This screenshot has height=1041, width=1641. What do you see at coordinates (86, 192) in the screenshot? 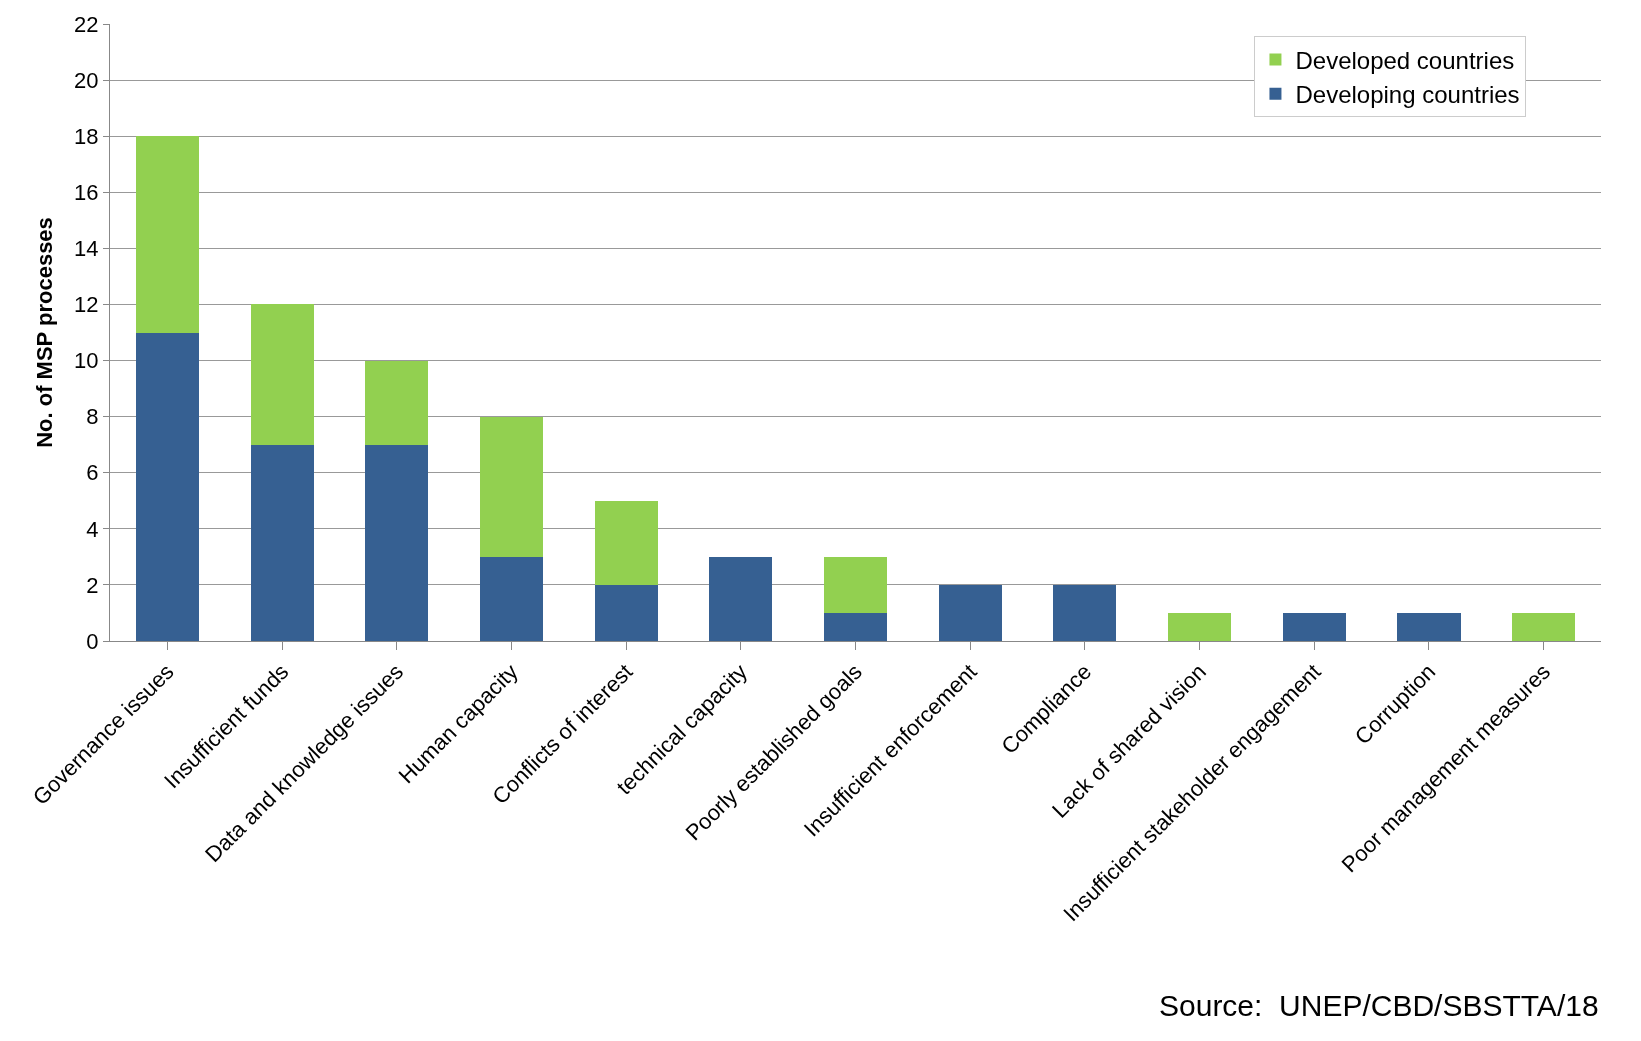
I see `y-tick-label: 16` at bounding box center [86, 192].